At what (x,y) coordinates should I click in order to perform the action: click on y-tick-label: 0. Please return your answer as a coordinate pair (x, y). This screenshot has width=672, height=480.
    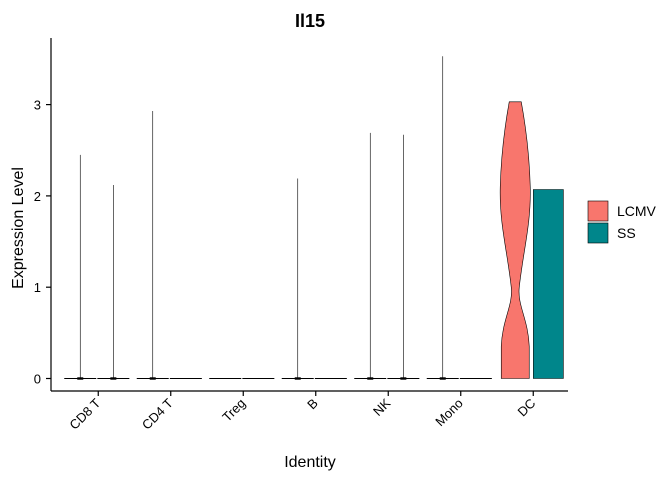
    Looking at the image, I should click on (37, 379).